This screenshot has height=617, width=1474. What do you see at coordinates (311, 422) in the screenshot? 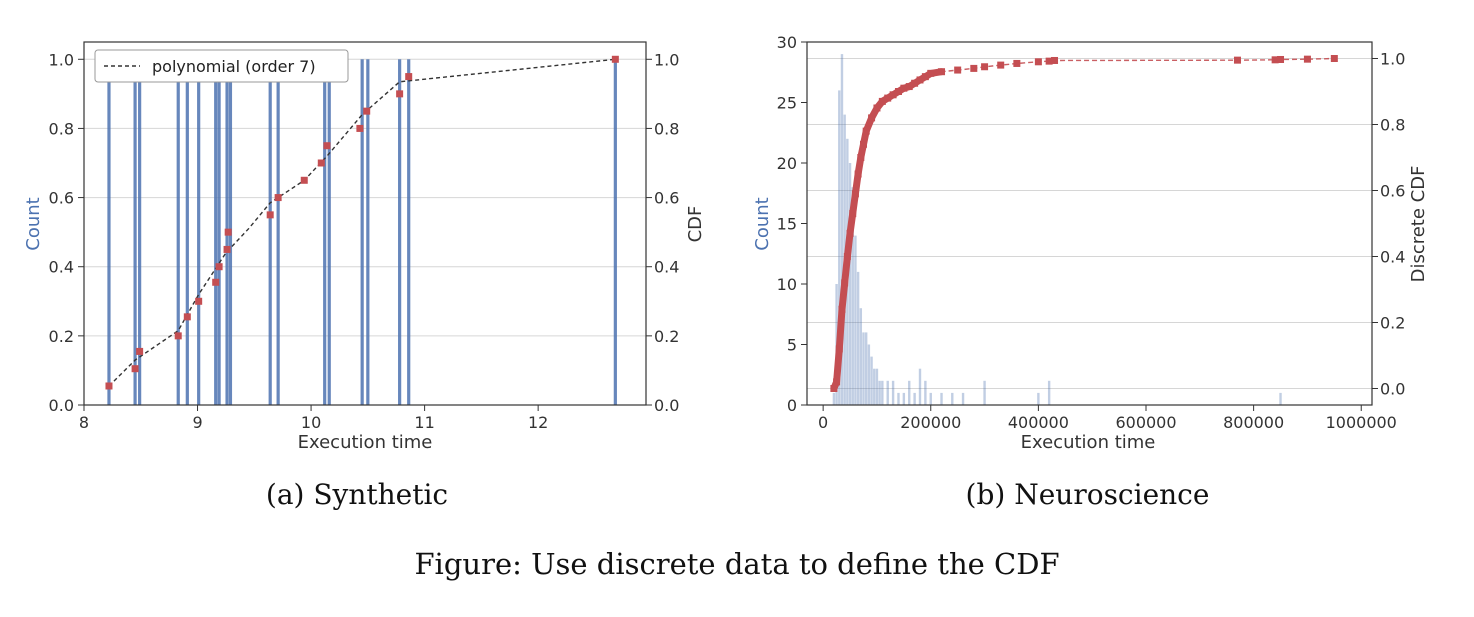
I see `x-tick-label: 10` at bounding box center [311, 422].